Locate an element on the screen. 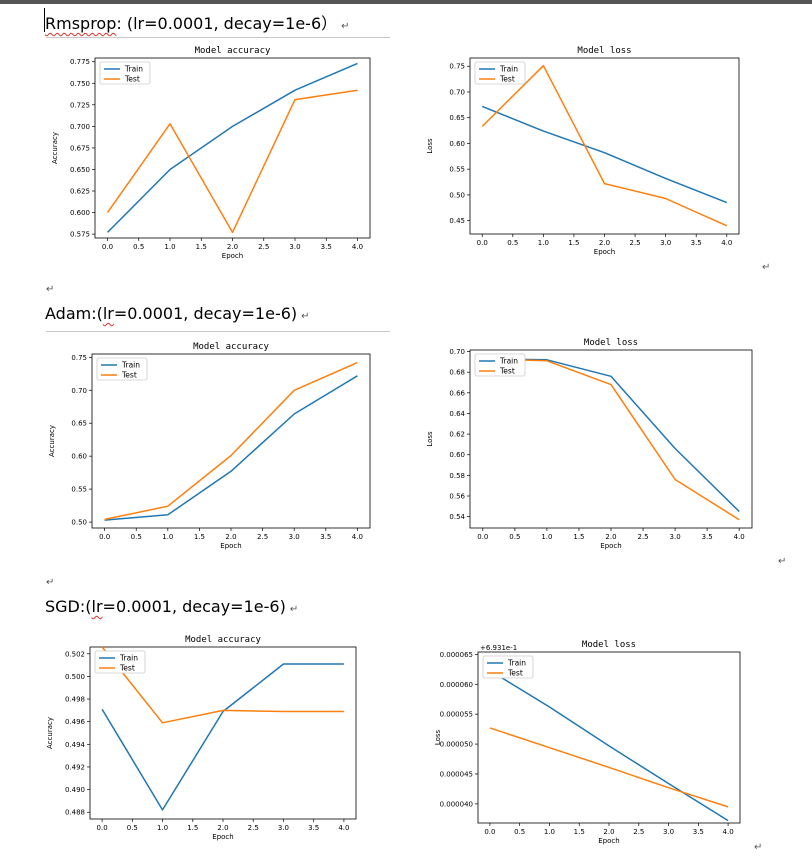 The image size is (812, 866). y-tick-label: 0.502 is located at coordinates (75, 654).